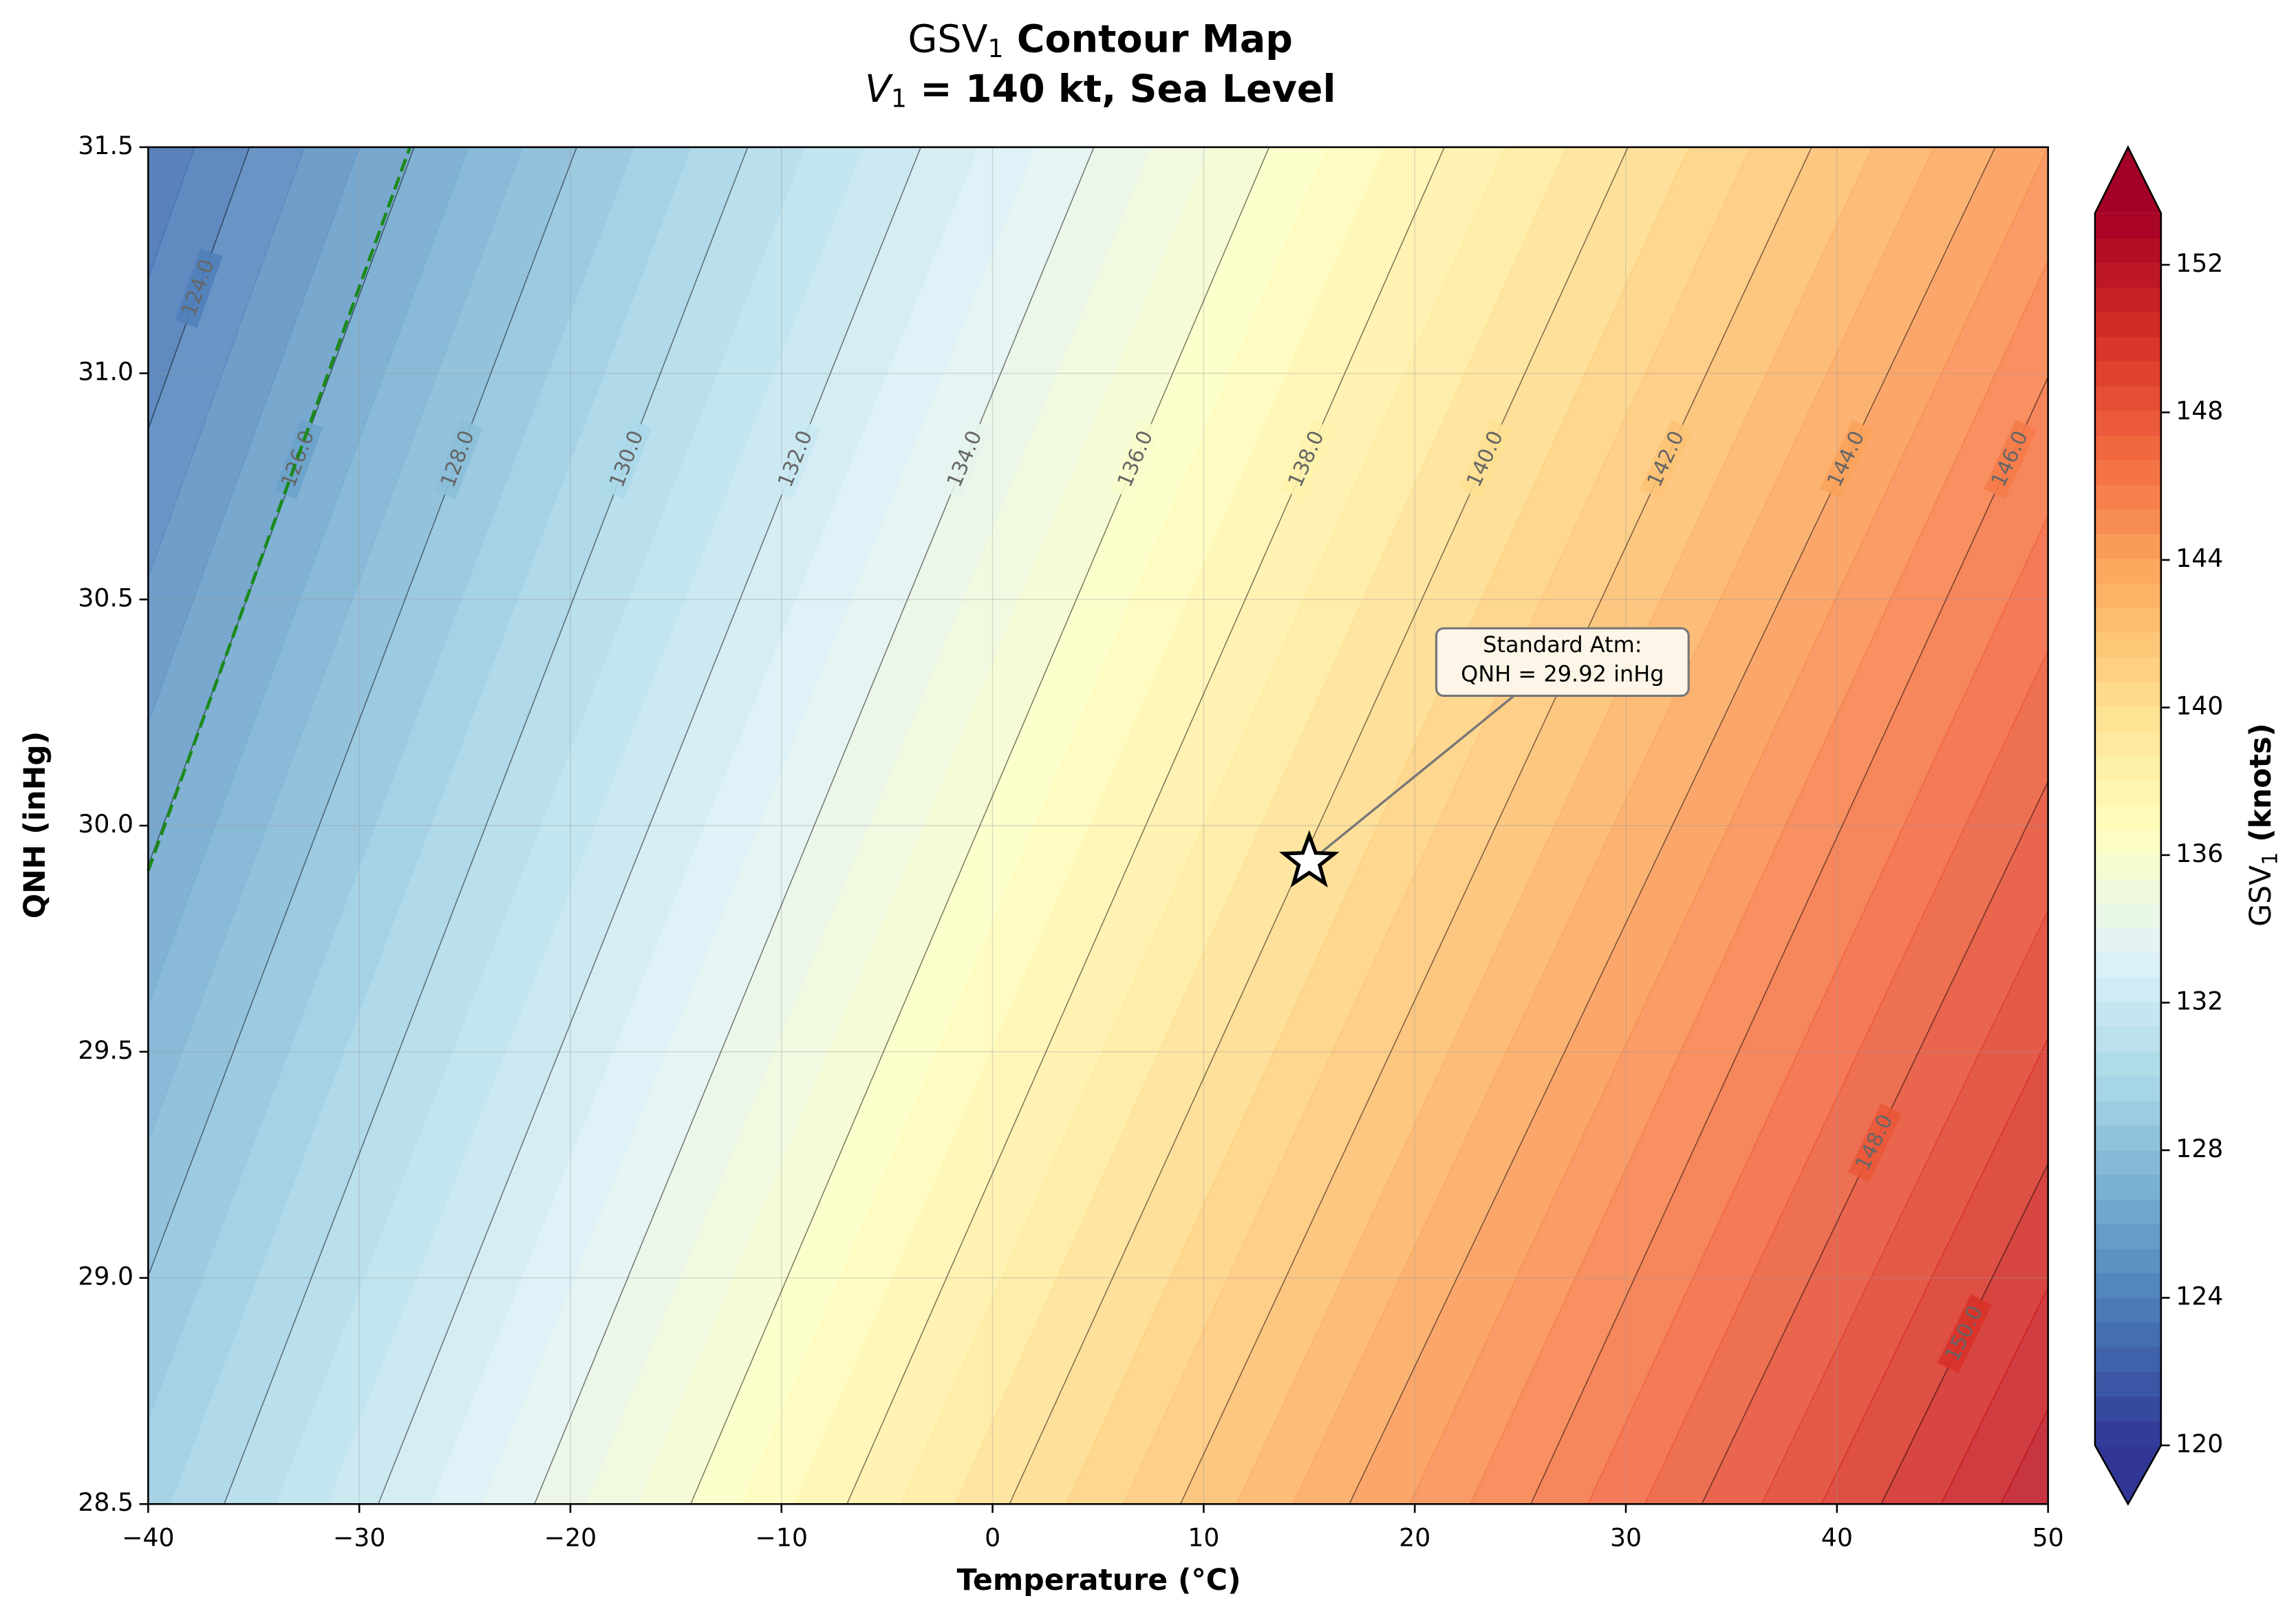  Describe the element at coordinates (279, 509) in the screenshot. I see `reference-line` at that location.